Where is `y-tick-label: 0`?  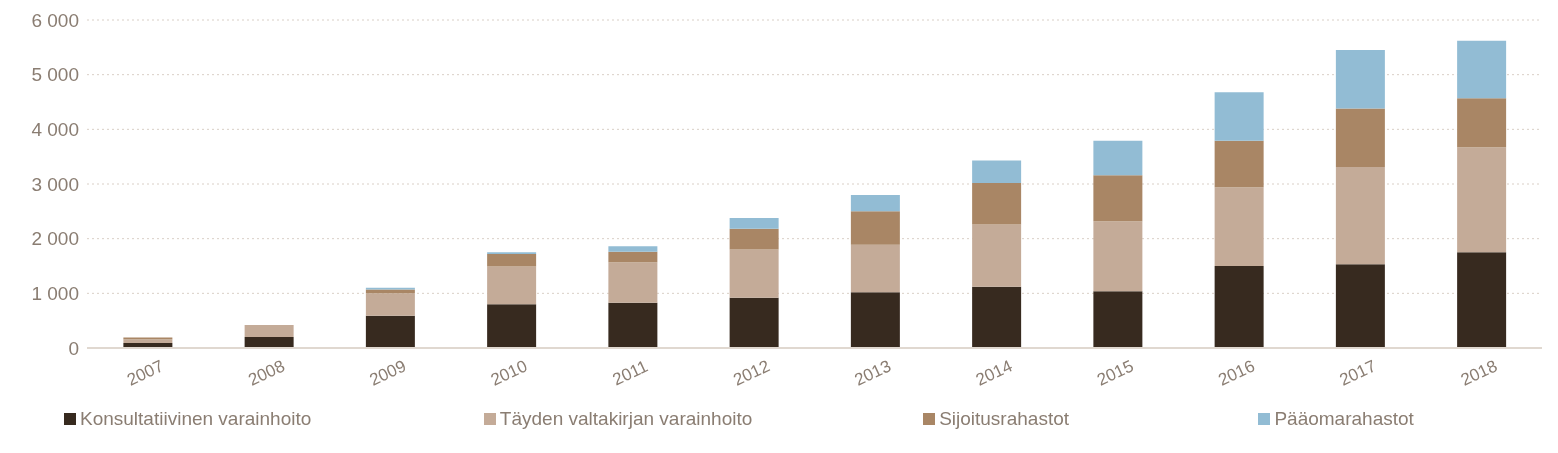
y-tick-label: 0 is located at coordinates (73, 348).